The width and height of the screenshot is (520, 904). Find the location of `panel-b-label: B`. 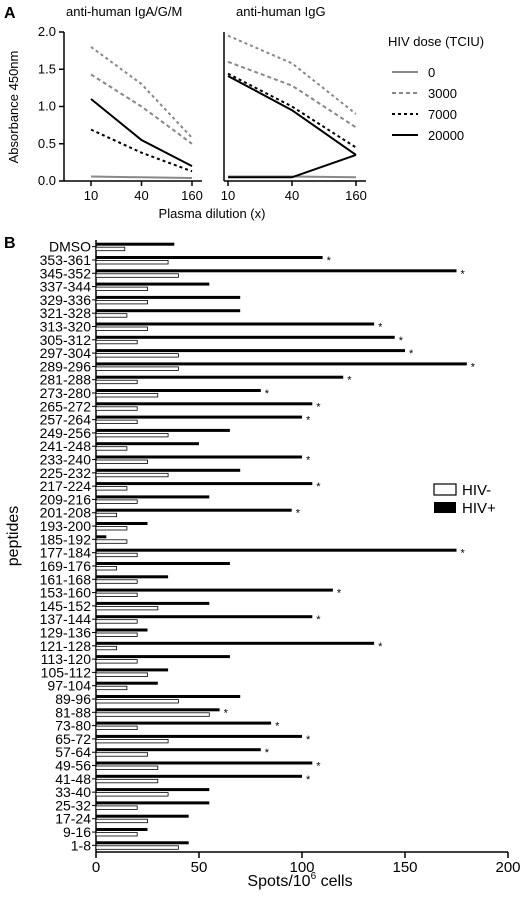

panel-b-label: B is located at coordinates (10, 243).